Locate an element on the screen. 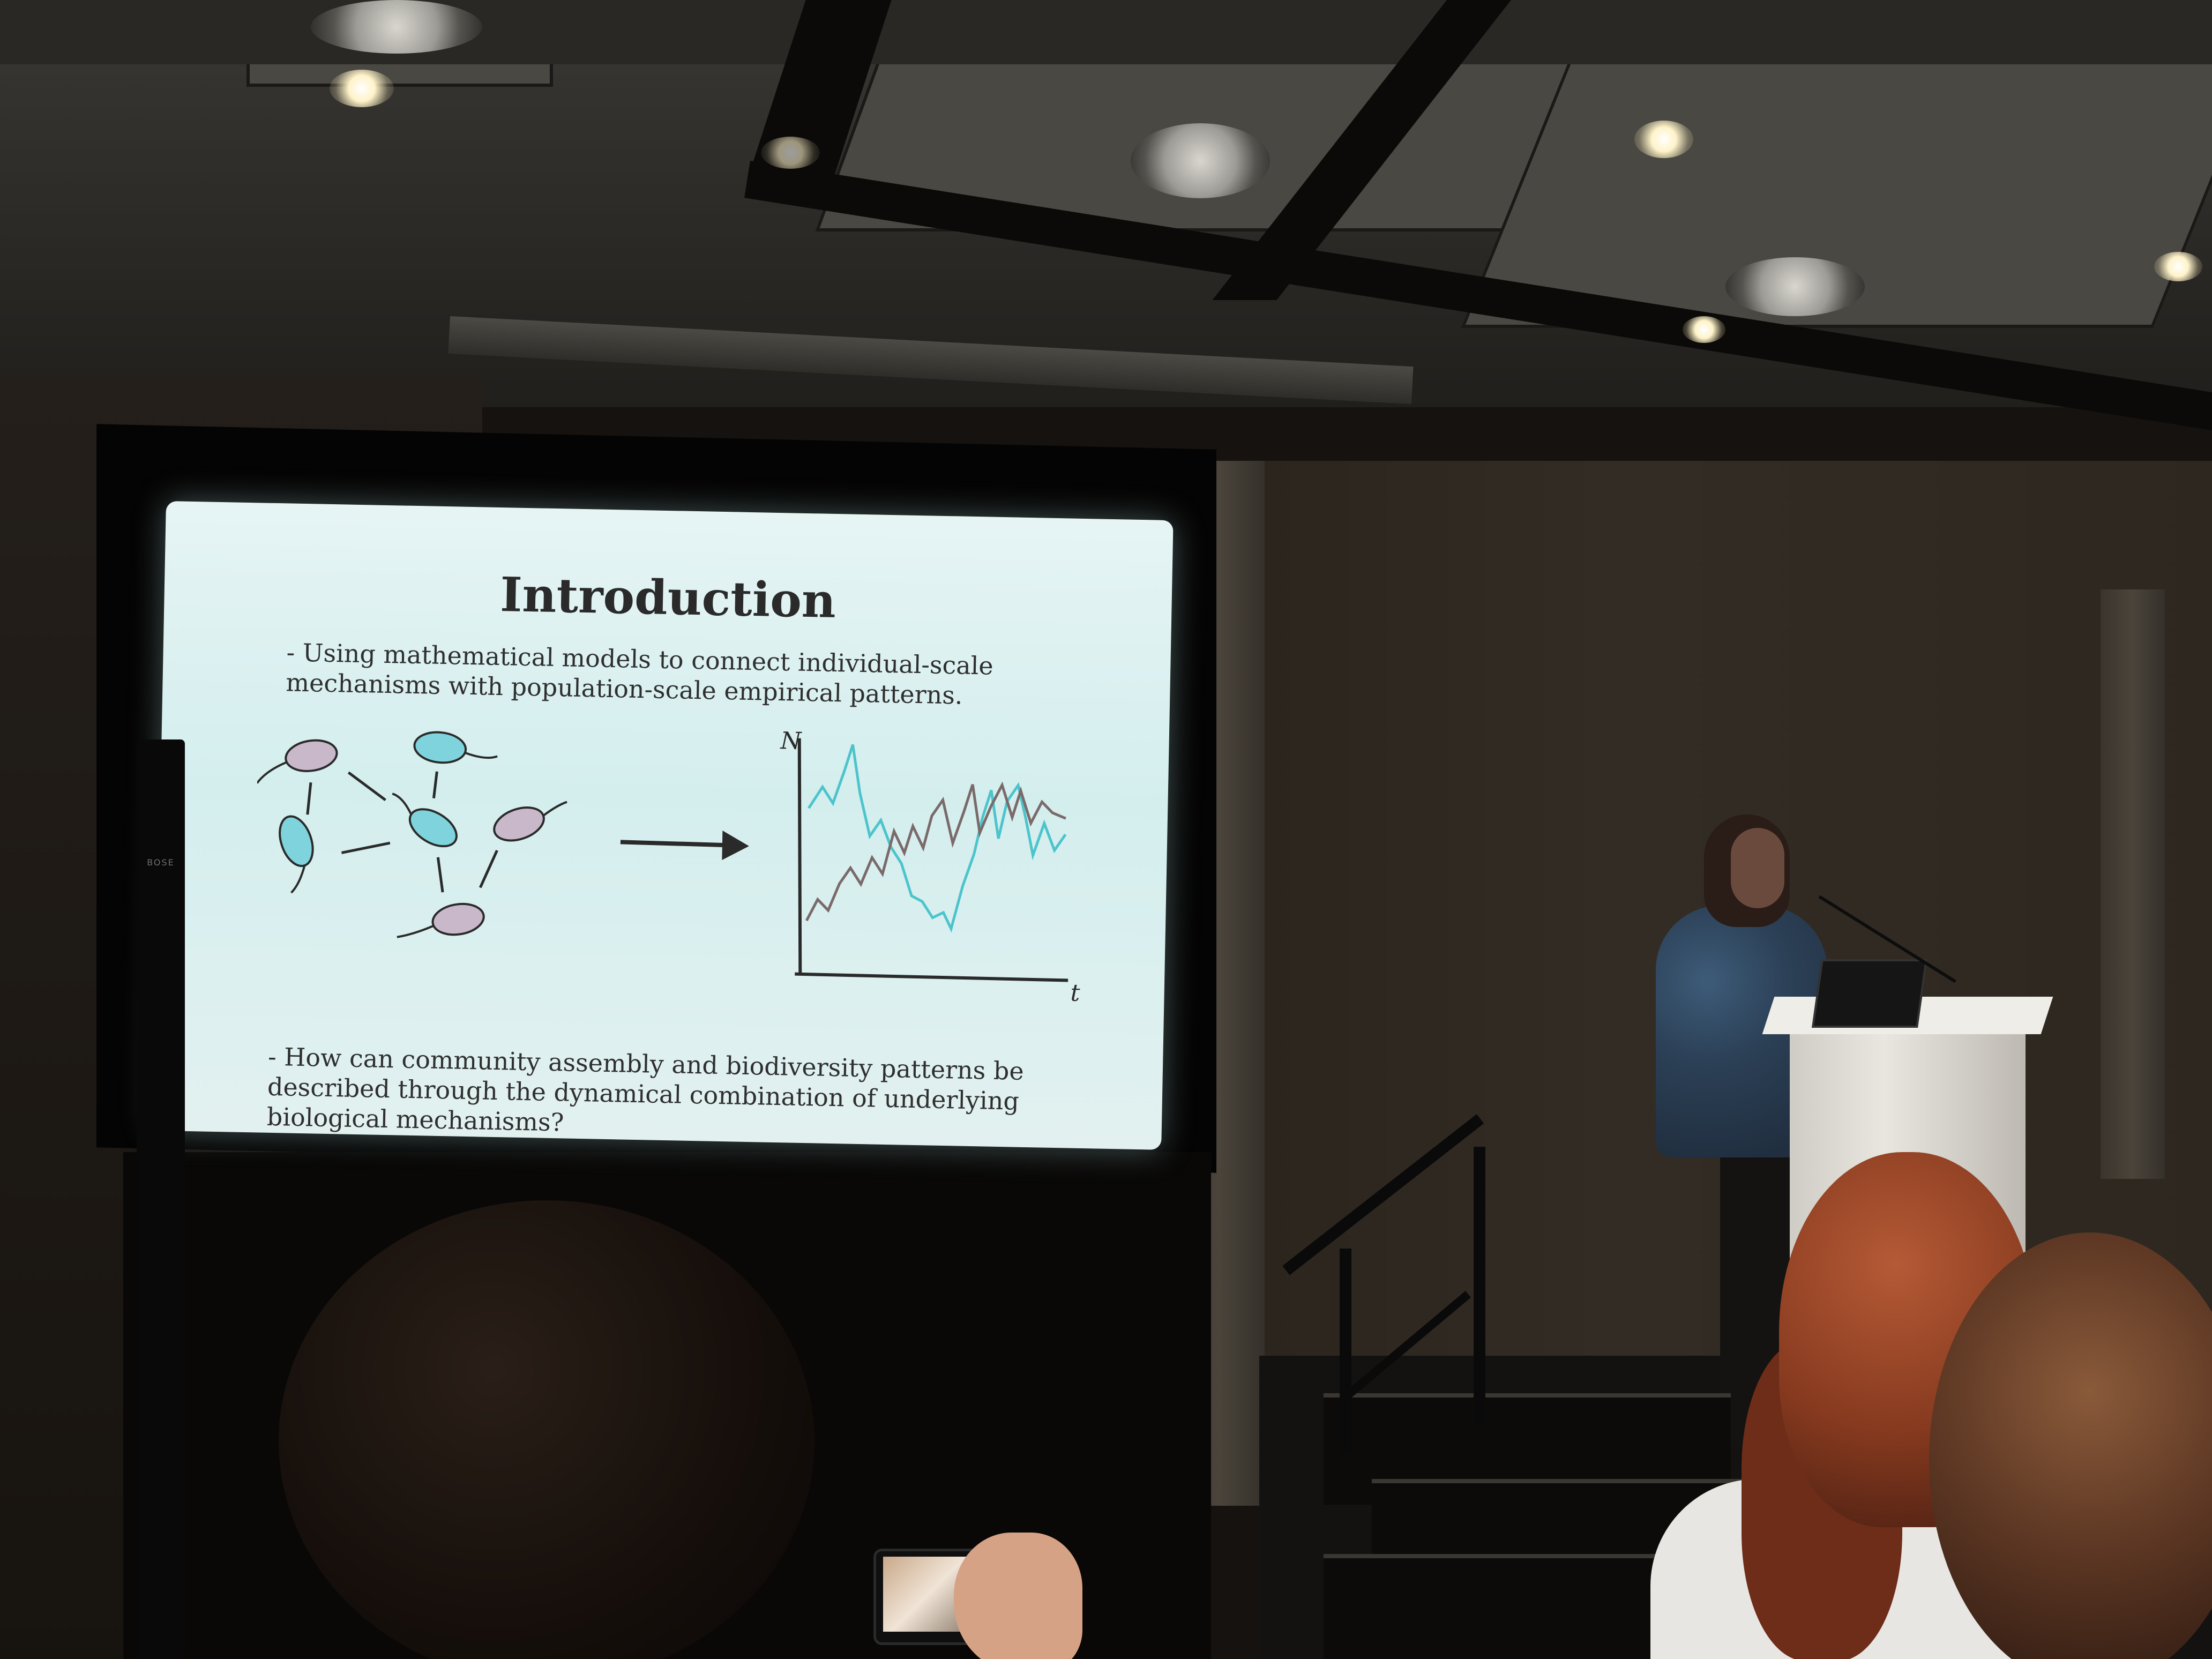  x-axis-label: t is located at coordinates (1075, 993).